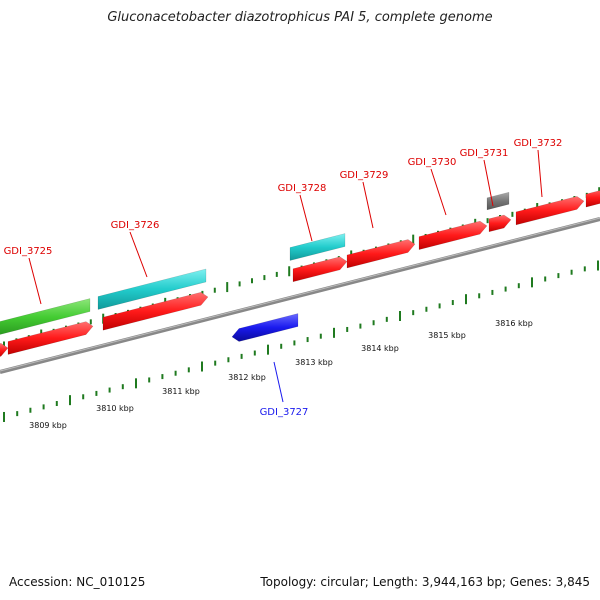 This screenshot has height=600, width=600. I want to click on kbp-label: 3815 kbp, so click(447, 335).